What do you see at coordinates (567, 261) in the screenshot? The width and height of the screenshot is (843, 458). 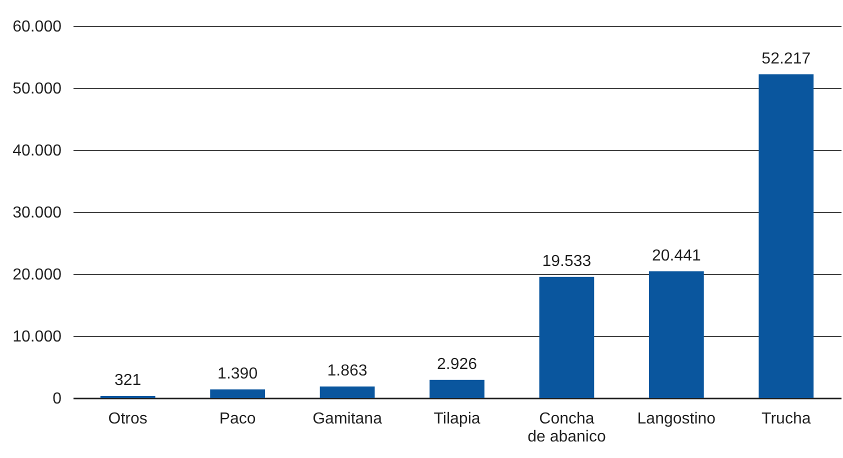 I see `data-label: 19.533` at bounding box center [567, 261].